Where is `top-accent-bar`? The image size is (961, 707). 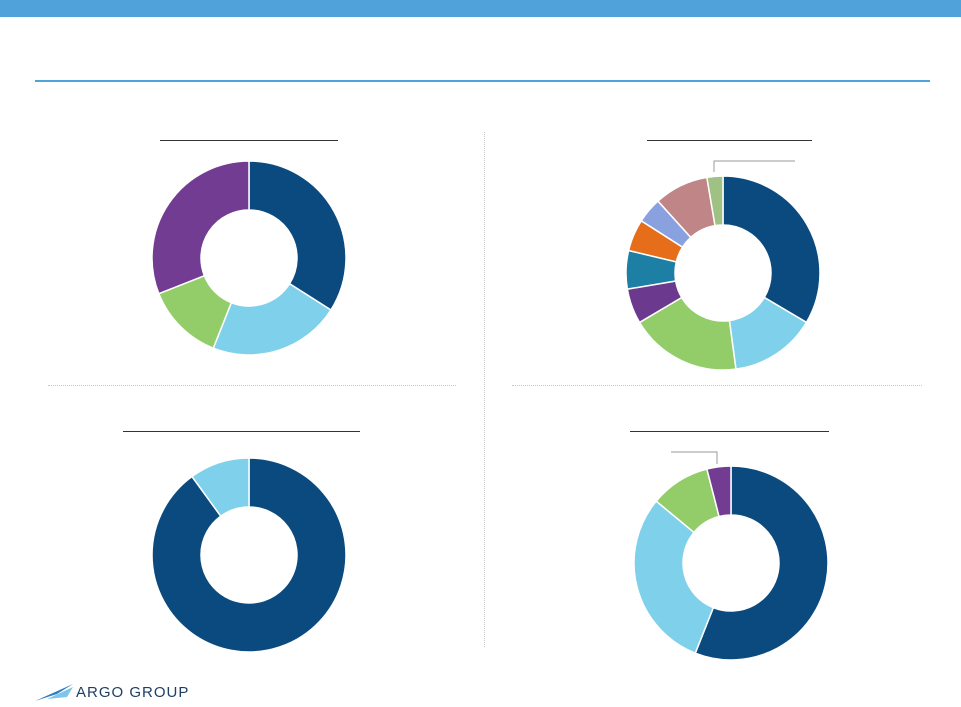
top-accent-bar is located at coordinates (480, 8).